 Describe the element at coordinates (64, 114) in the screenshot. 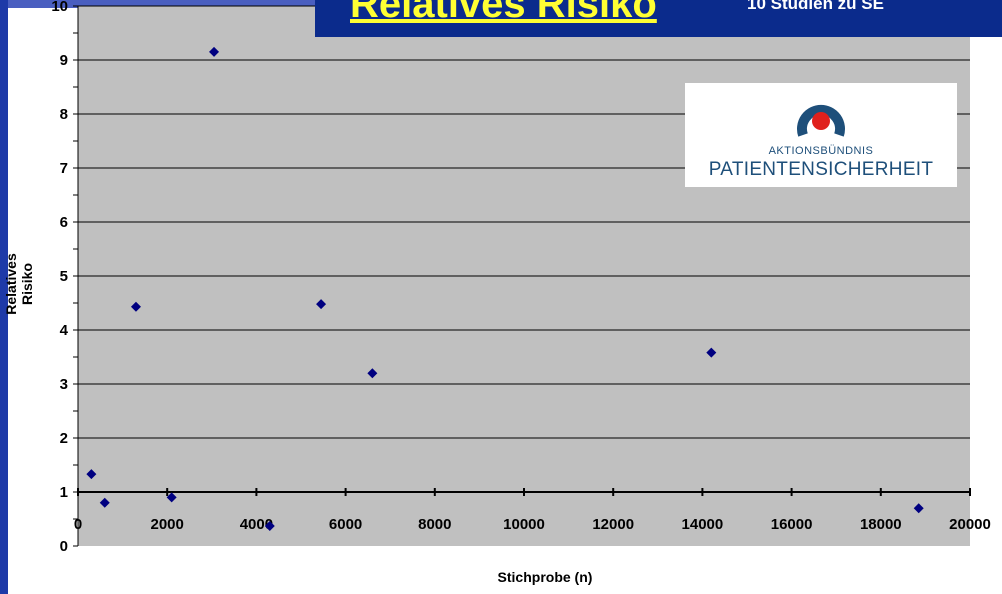

I see `y-tick-label: 8` at that location.